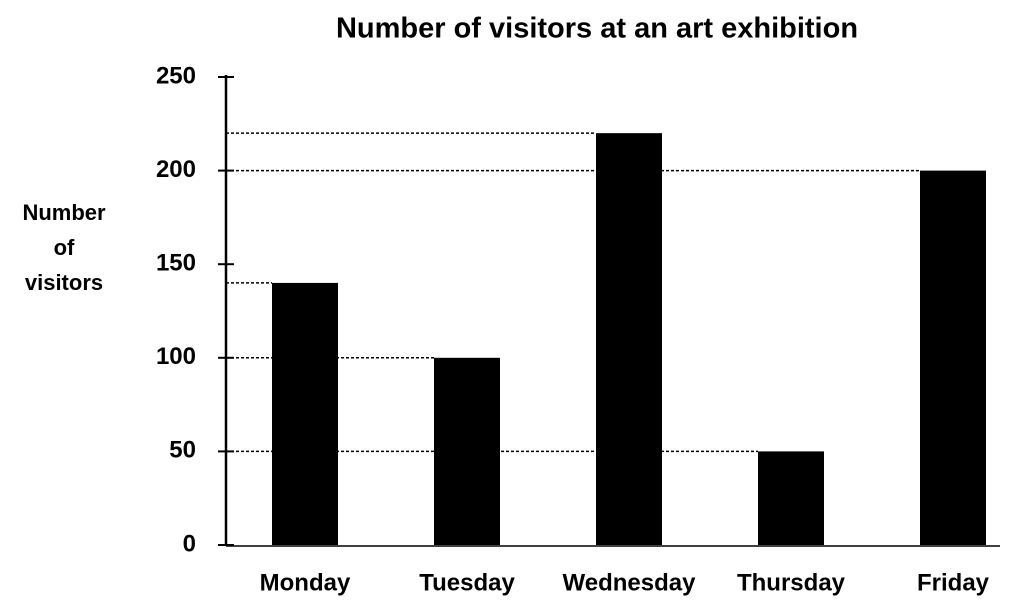  What do you see at coordinates (176, 75) in the screenshot?
I see `y-tick-label: 250` at bounding box center [176, 75].